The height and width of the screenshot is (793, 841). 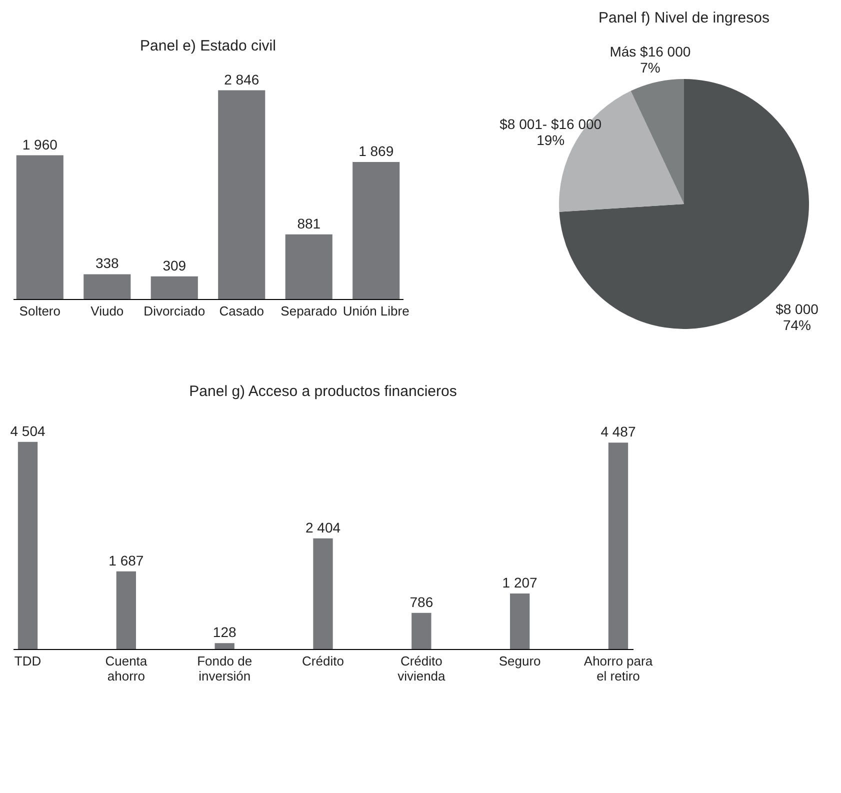 I want to click on data-label: 786, so click(x=422, y=602).